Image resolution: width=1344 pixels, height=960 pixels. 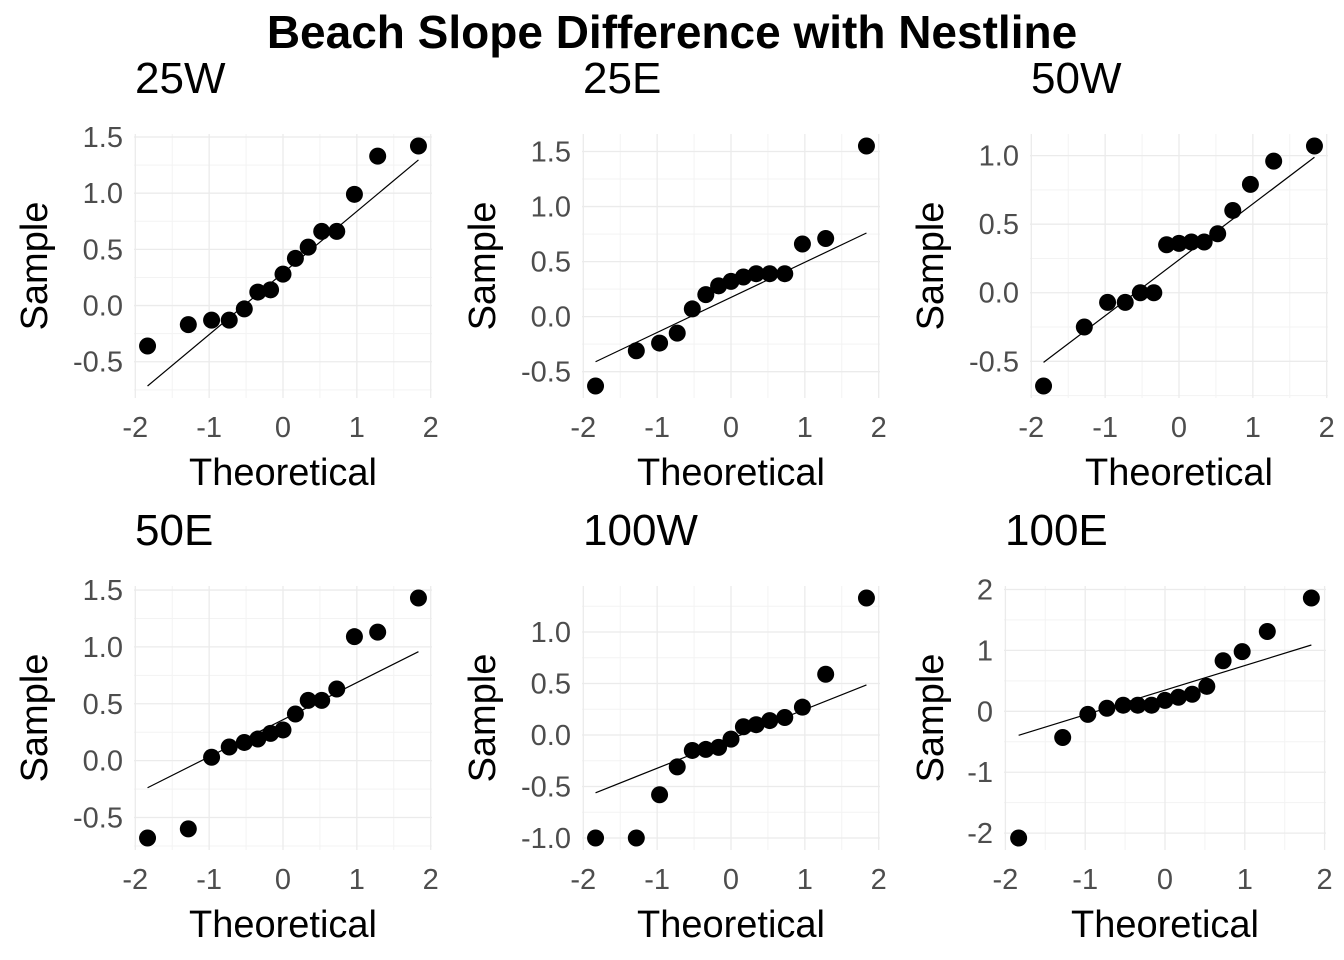 What do you see at coordinates (546, 839) in the screenshot?
I see `y-tick-label: -1.0` at bounding box center [546, 839].